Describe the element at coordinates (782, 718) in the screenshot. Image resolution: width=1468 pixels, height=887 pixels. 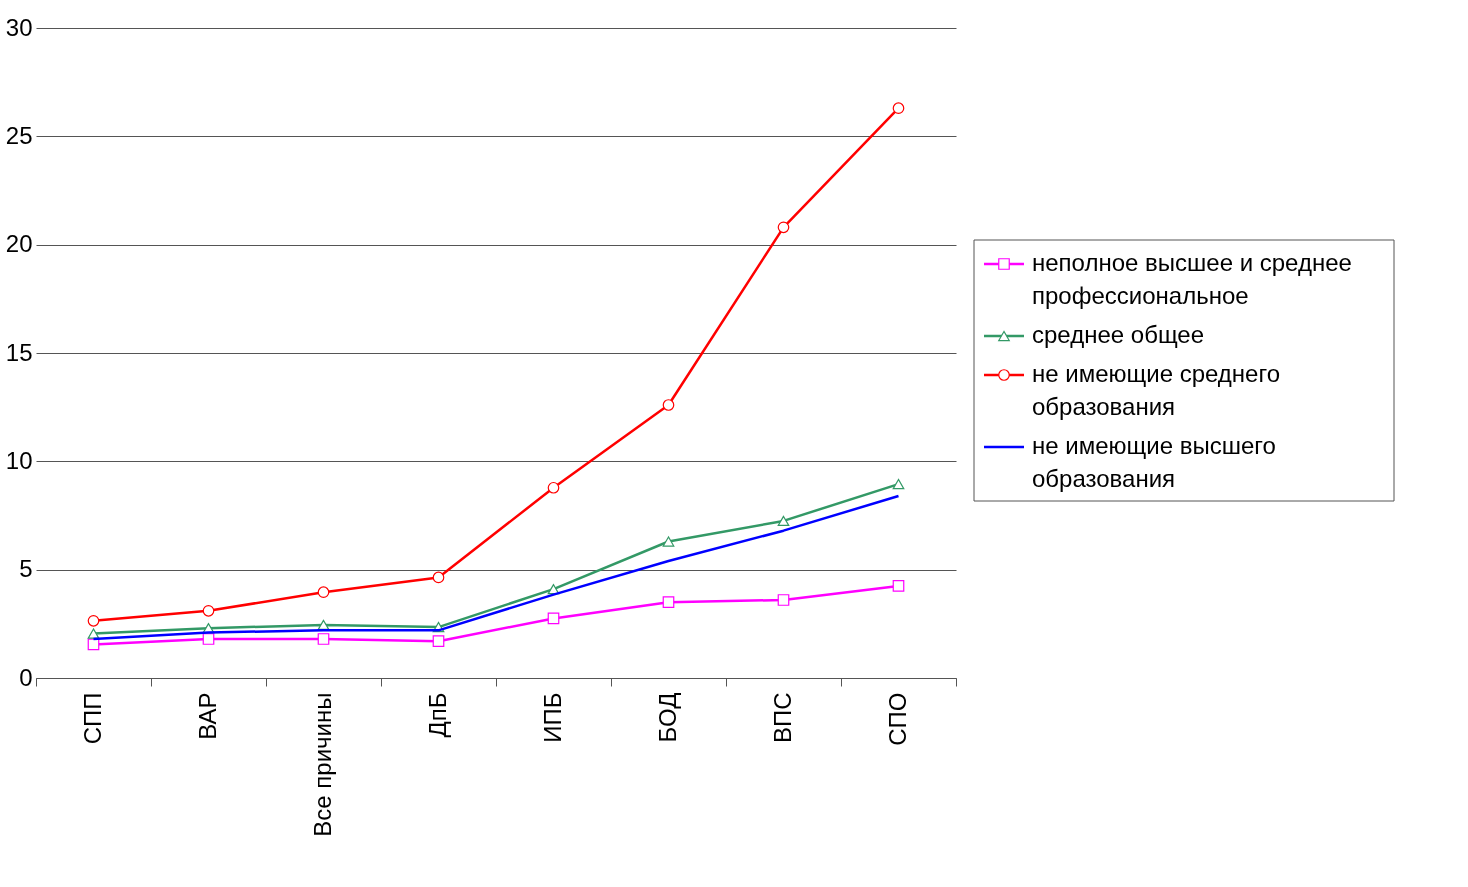
I see `x-tick-label: ВПС` at that location.